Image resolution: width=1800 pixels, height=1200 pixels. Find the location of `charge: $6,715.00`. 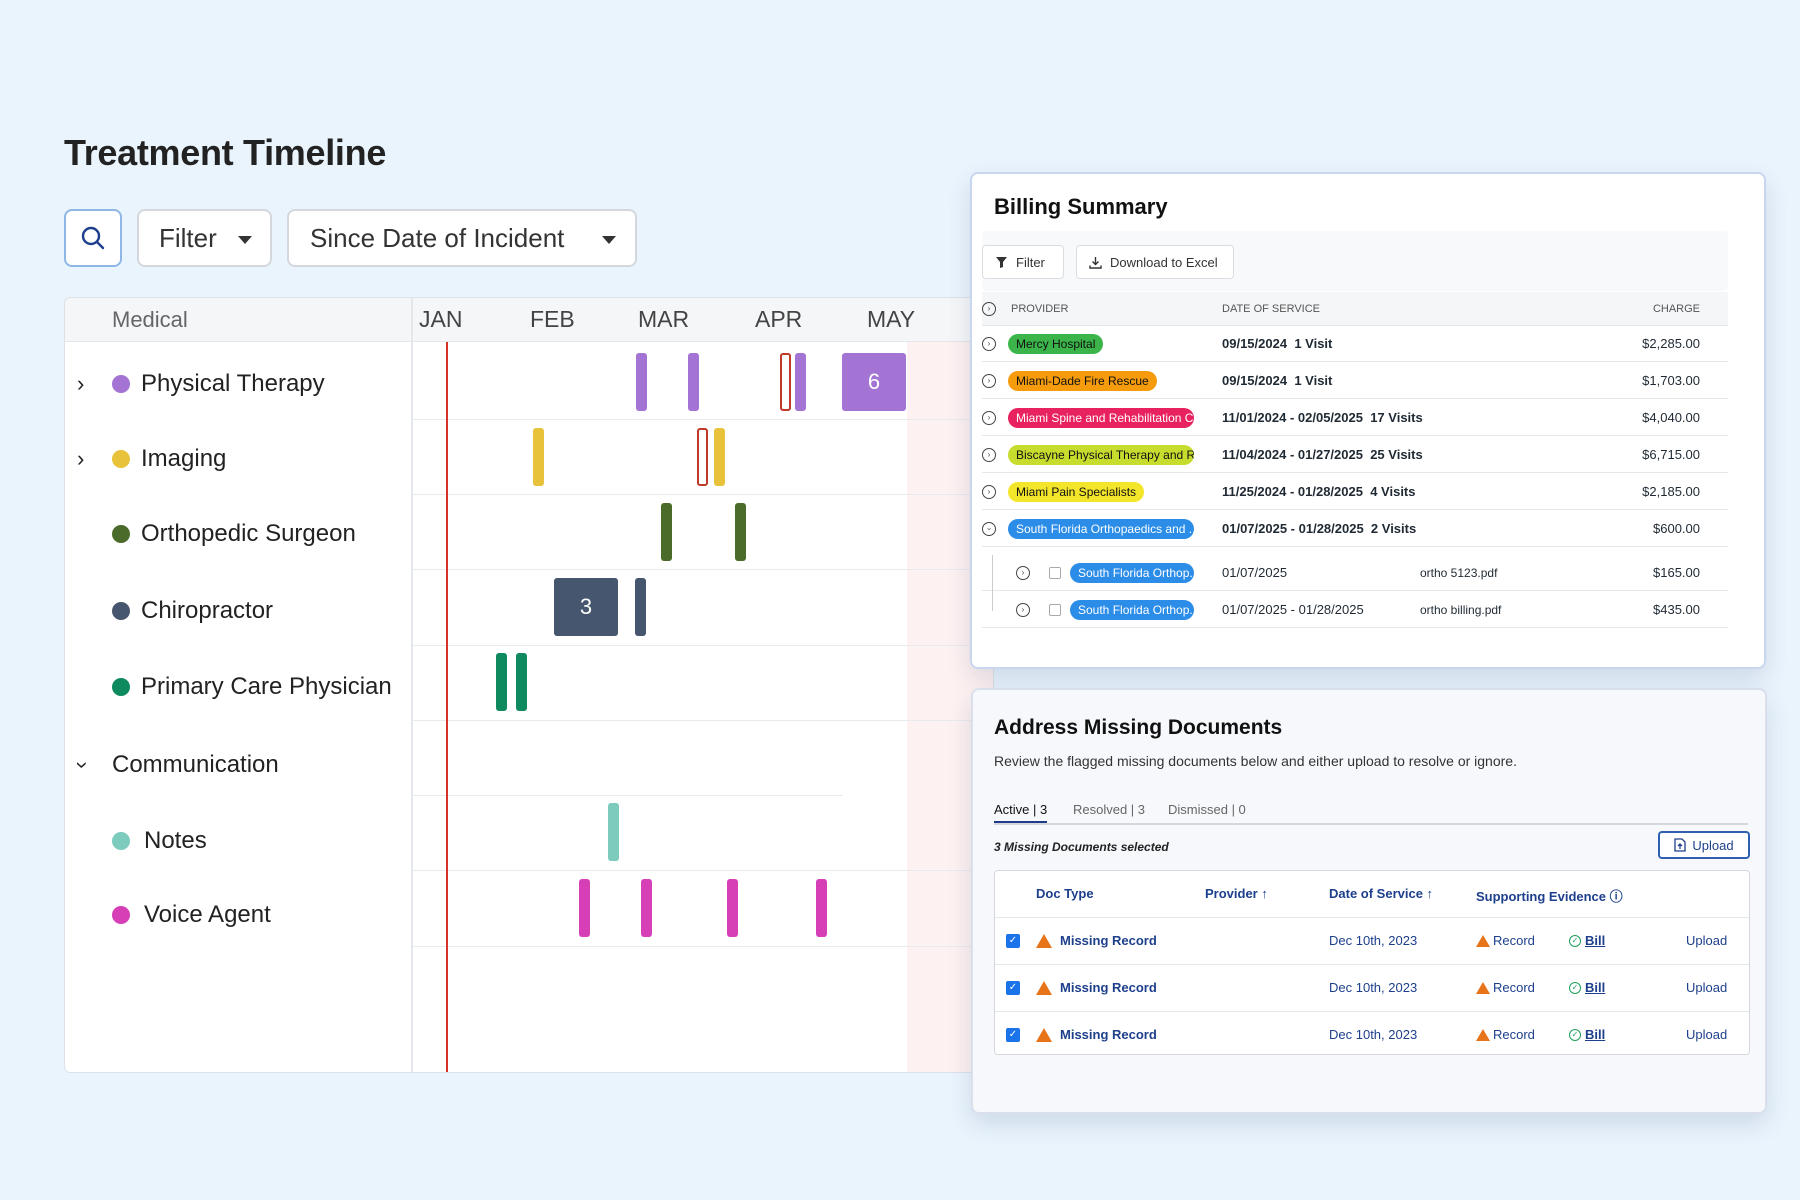

charge: $6,715.00 is located at coordinates (1671, 454).